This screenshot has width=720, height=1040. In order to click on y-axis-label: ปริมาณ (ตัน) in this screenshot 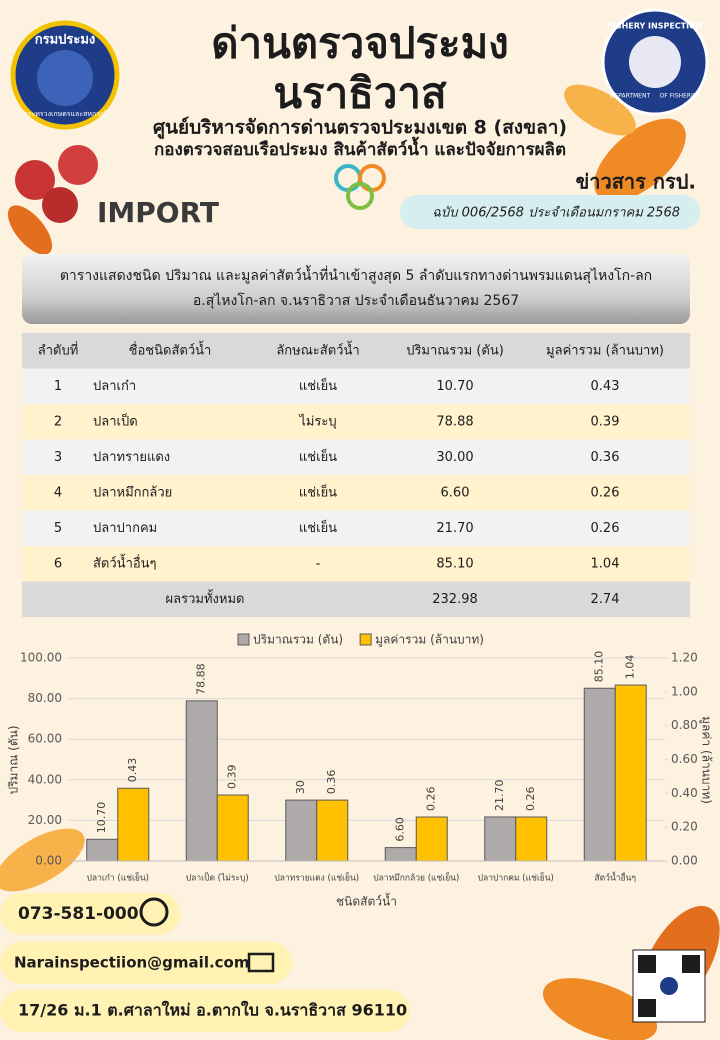, I will do `click(14, 759)`.